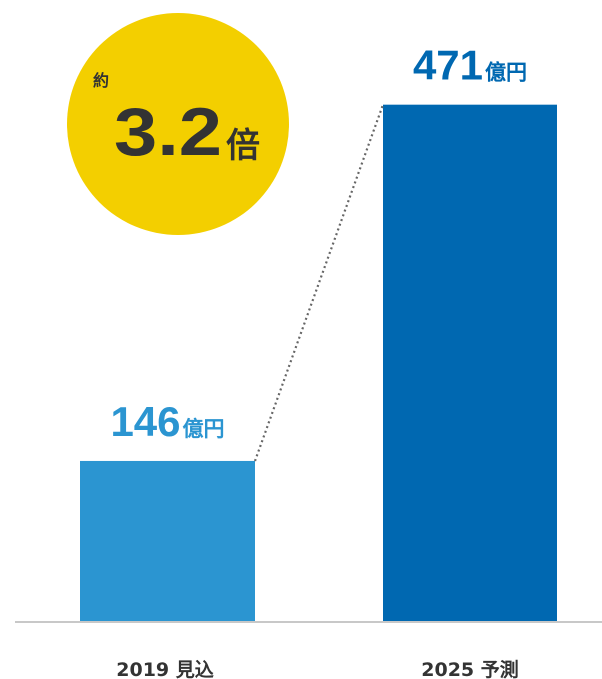  Describe the element at coordinates (506, 73) in the screenshot. I see `value-unit-1: 億円` at that location.